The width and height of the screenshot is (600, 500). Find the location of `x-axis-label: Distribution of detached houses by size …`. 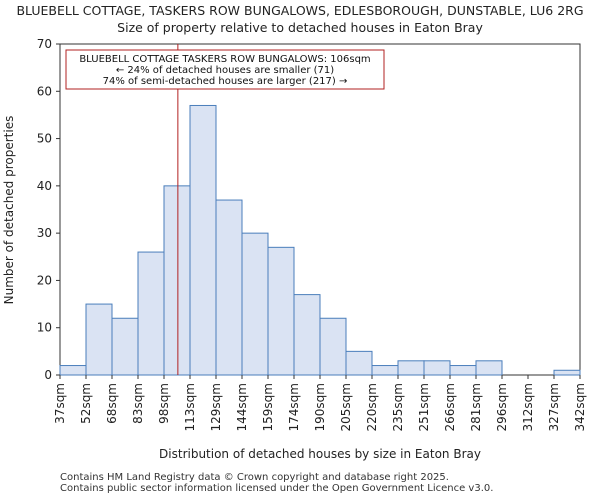

x-axis-label: Distribution of detached houses by size … is located at coordinates (320, 454).